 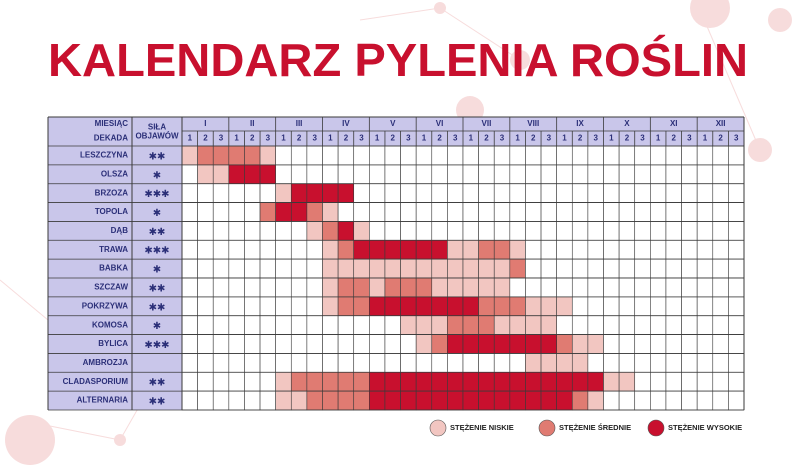 I want to click on month-label: V, so click(x=393, y=123).